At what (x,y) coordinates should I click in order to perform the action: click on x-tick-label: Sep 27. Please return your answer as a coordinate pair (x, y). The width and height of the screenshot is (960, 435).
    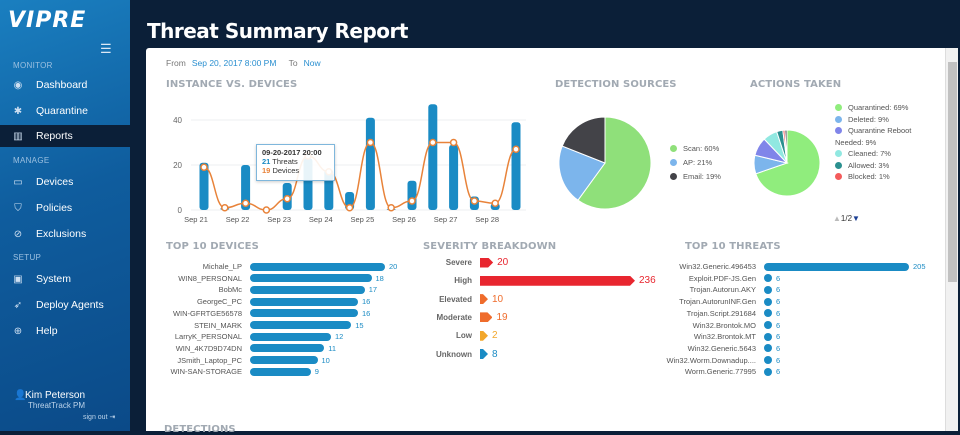
    Looking at the image, I should click on (446, 219).